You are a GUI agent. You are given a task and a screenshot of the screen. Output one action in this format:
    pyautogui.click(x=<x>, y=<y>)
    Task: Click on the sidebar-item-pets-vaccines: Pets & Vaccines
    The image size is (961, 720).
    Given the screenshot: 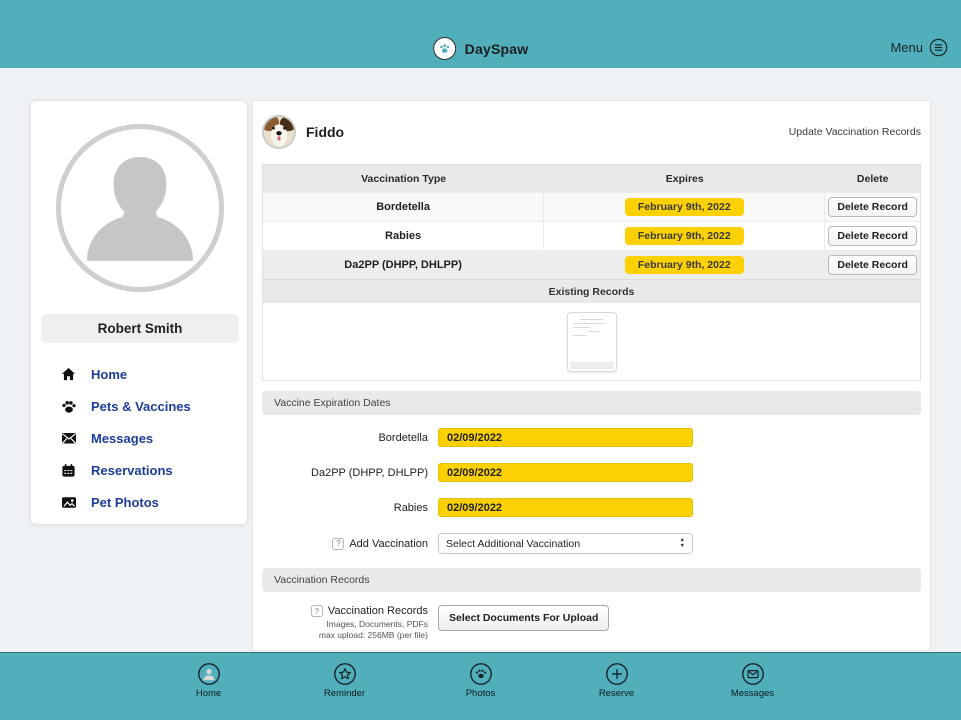 What is the action you would take?
    pyautogui.click(x=139, y=406)
    